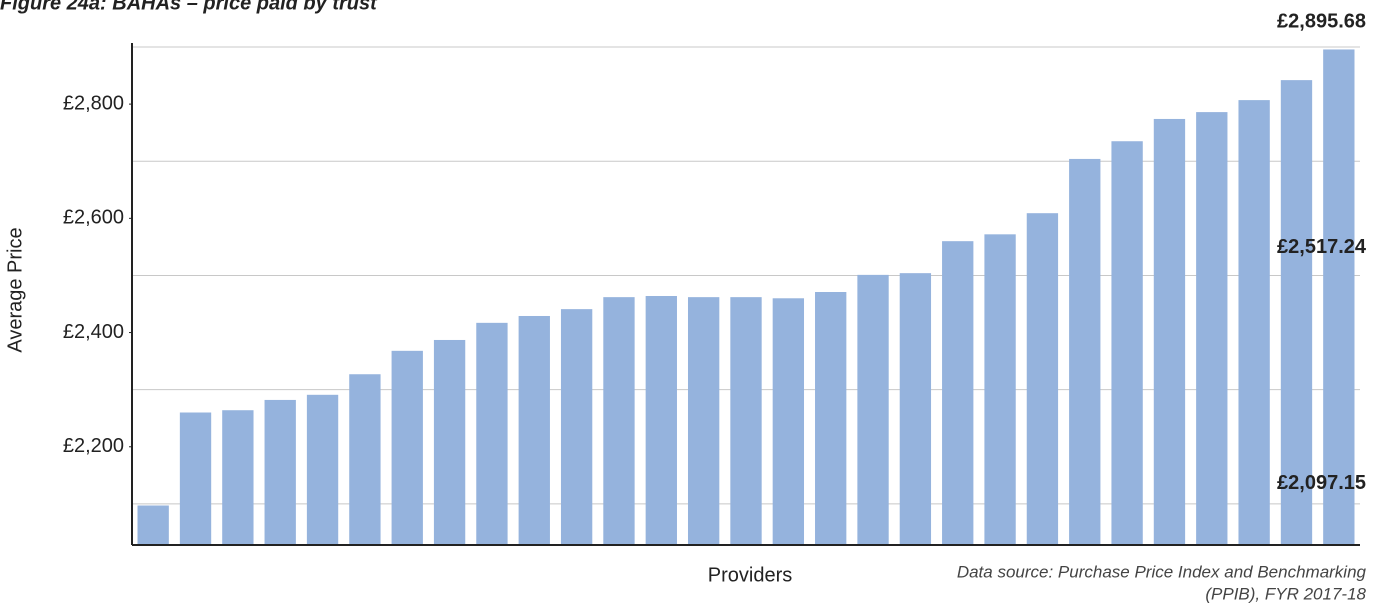 Image resolution: width=1386 pixels, height=608 pixels. What do you see at coordinates (189, 7) in the screenshot?
I see `chart-title: Figure 24a: BAHAs – price paid by trust` at bounding box center [189, 7].